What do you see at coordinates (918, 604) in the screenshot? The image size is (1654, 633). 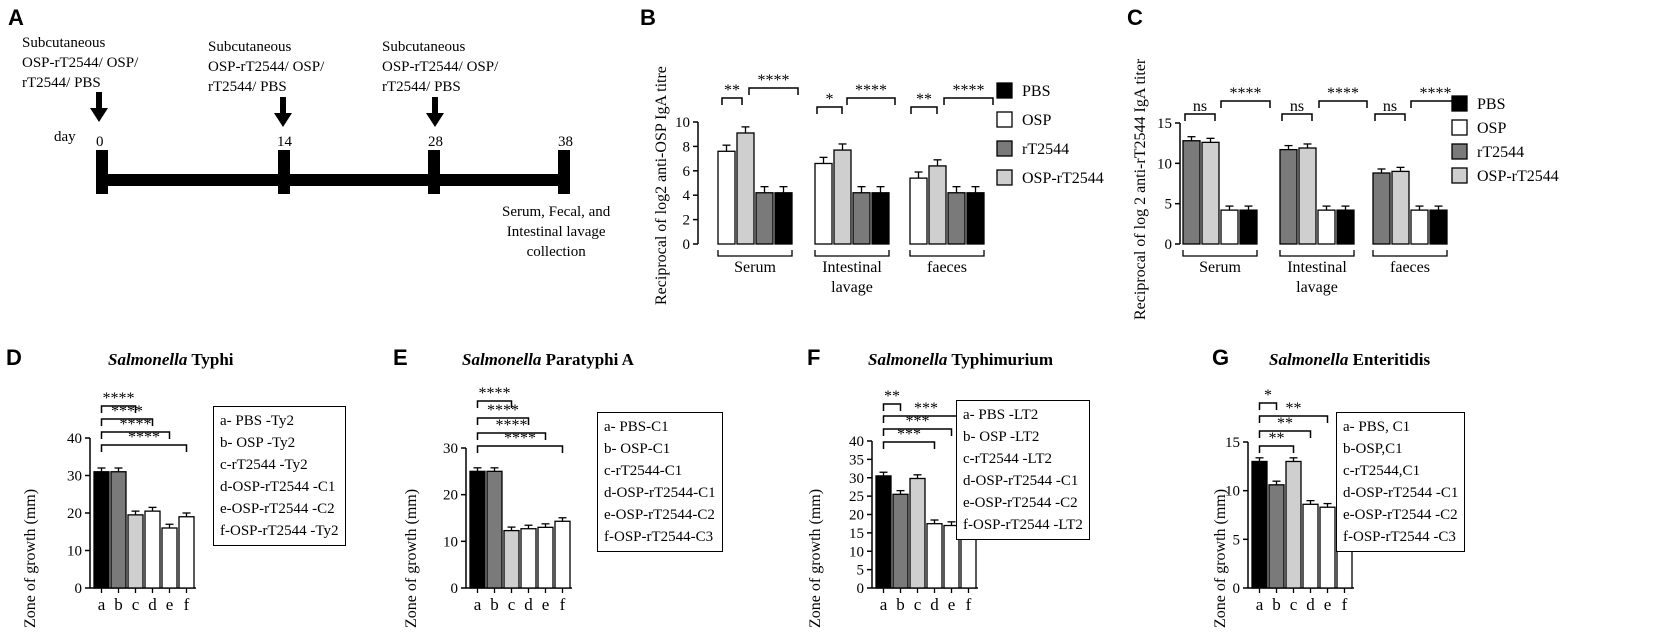 I see `x-tick-label: c` at bounding box center [918, 604].